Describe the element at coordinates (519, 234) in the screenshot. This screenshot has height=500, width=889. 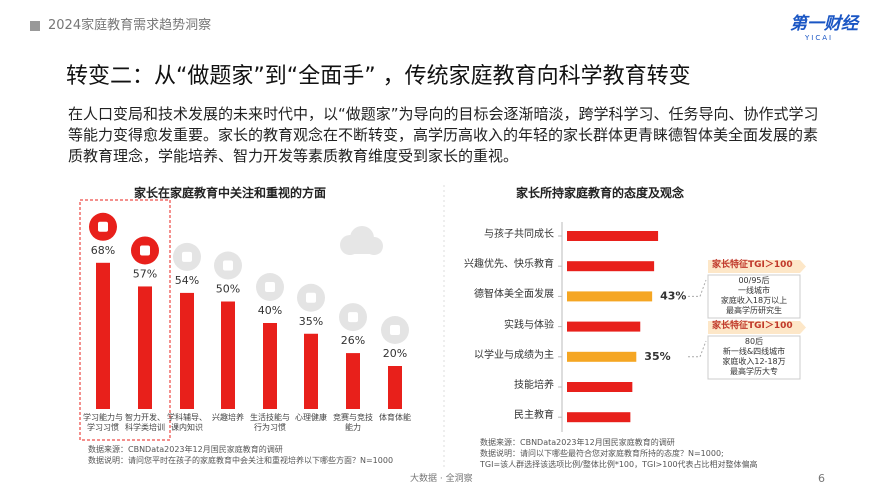
I see `y-tick-label: 与孩子共同成长` at that location.